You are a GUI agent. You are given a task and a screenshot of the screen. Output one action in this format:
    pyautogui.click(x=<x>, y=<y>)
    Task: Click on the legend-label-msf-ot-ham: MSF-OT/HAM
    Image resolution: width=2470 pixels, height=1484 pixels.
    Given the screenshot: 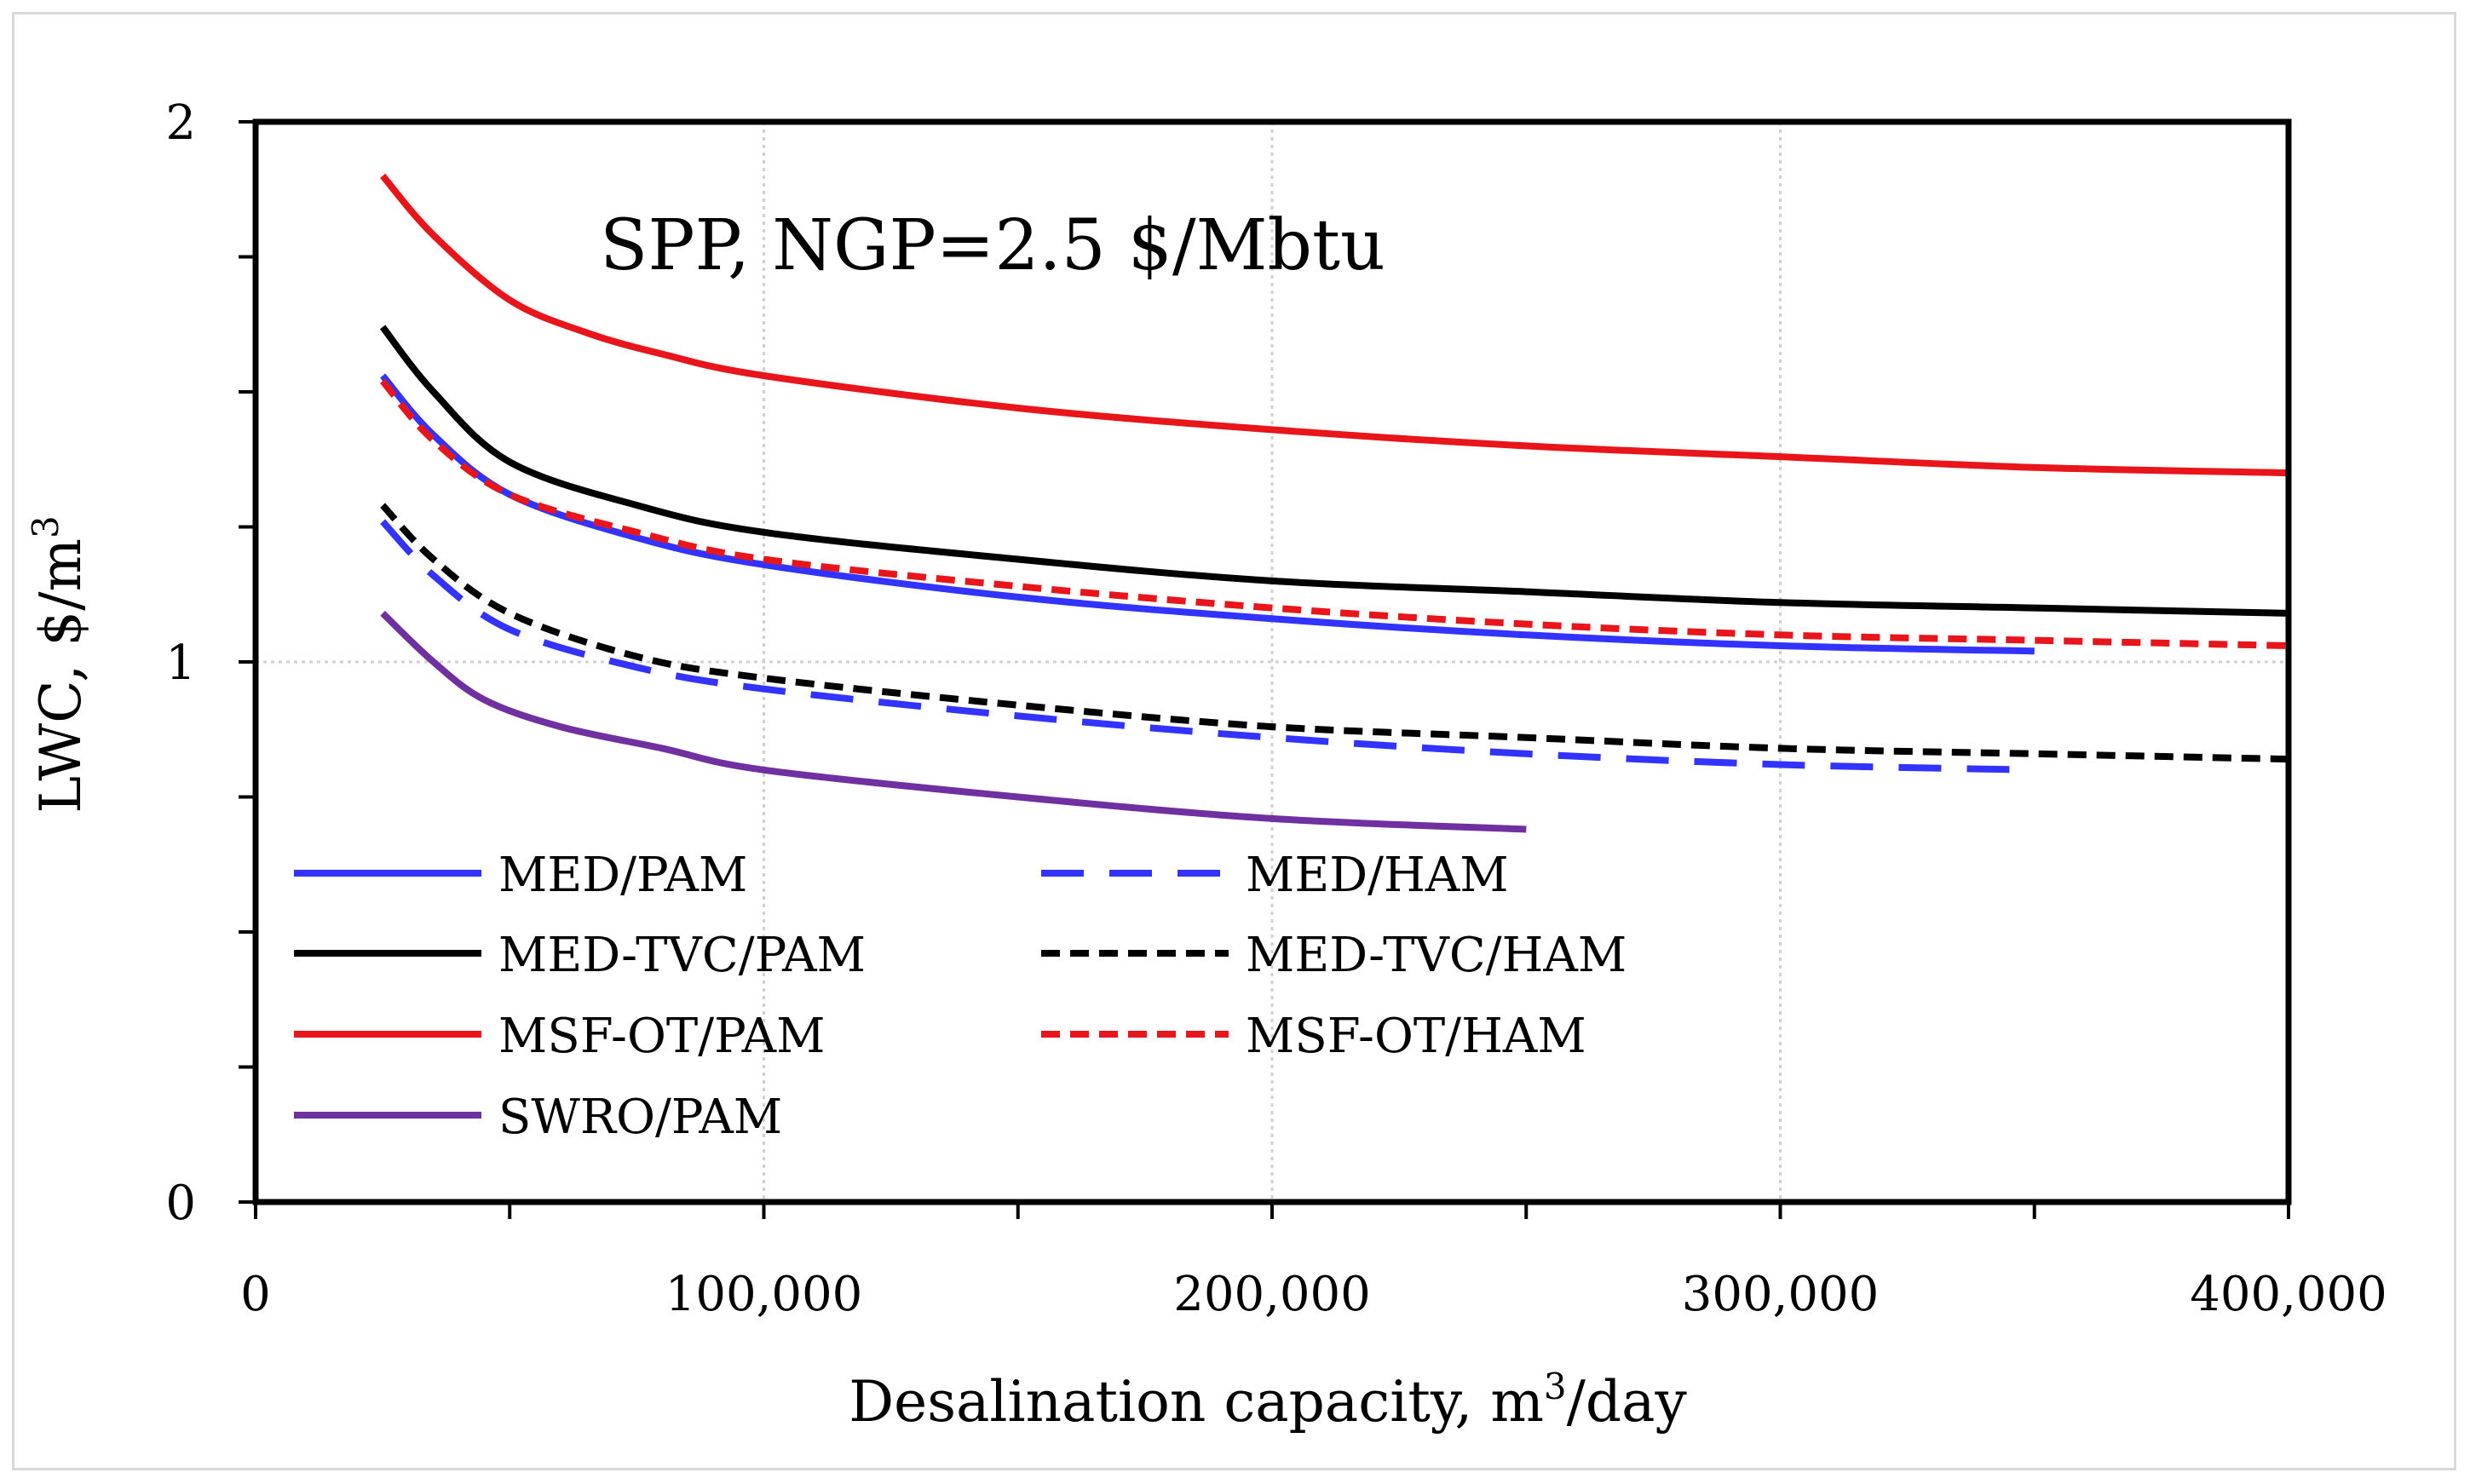 What is the action you would take?
    pyautogui.click(x=1416, y=1036)
    